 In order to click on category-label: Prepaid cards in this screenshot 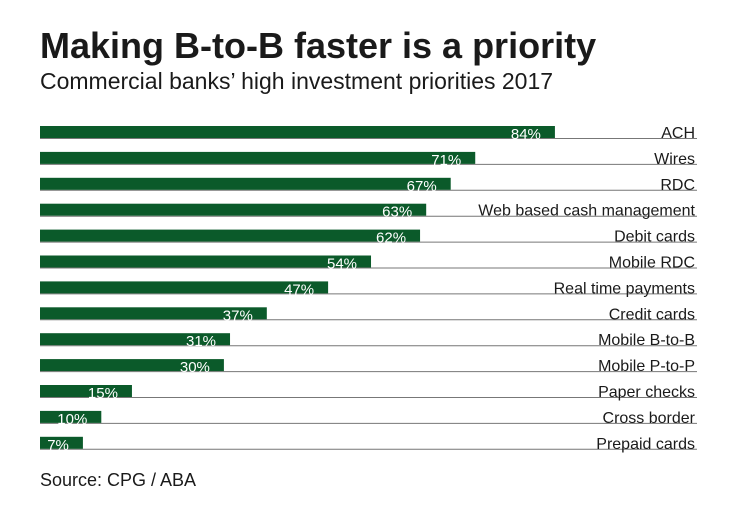, I will do `click(645, 444)`.